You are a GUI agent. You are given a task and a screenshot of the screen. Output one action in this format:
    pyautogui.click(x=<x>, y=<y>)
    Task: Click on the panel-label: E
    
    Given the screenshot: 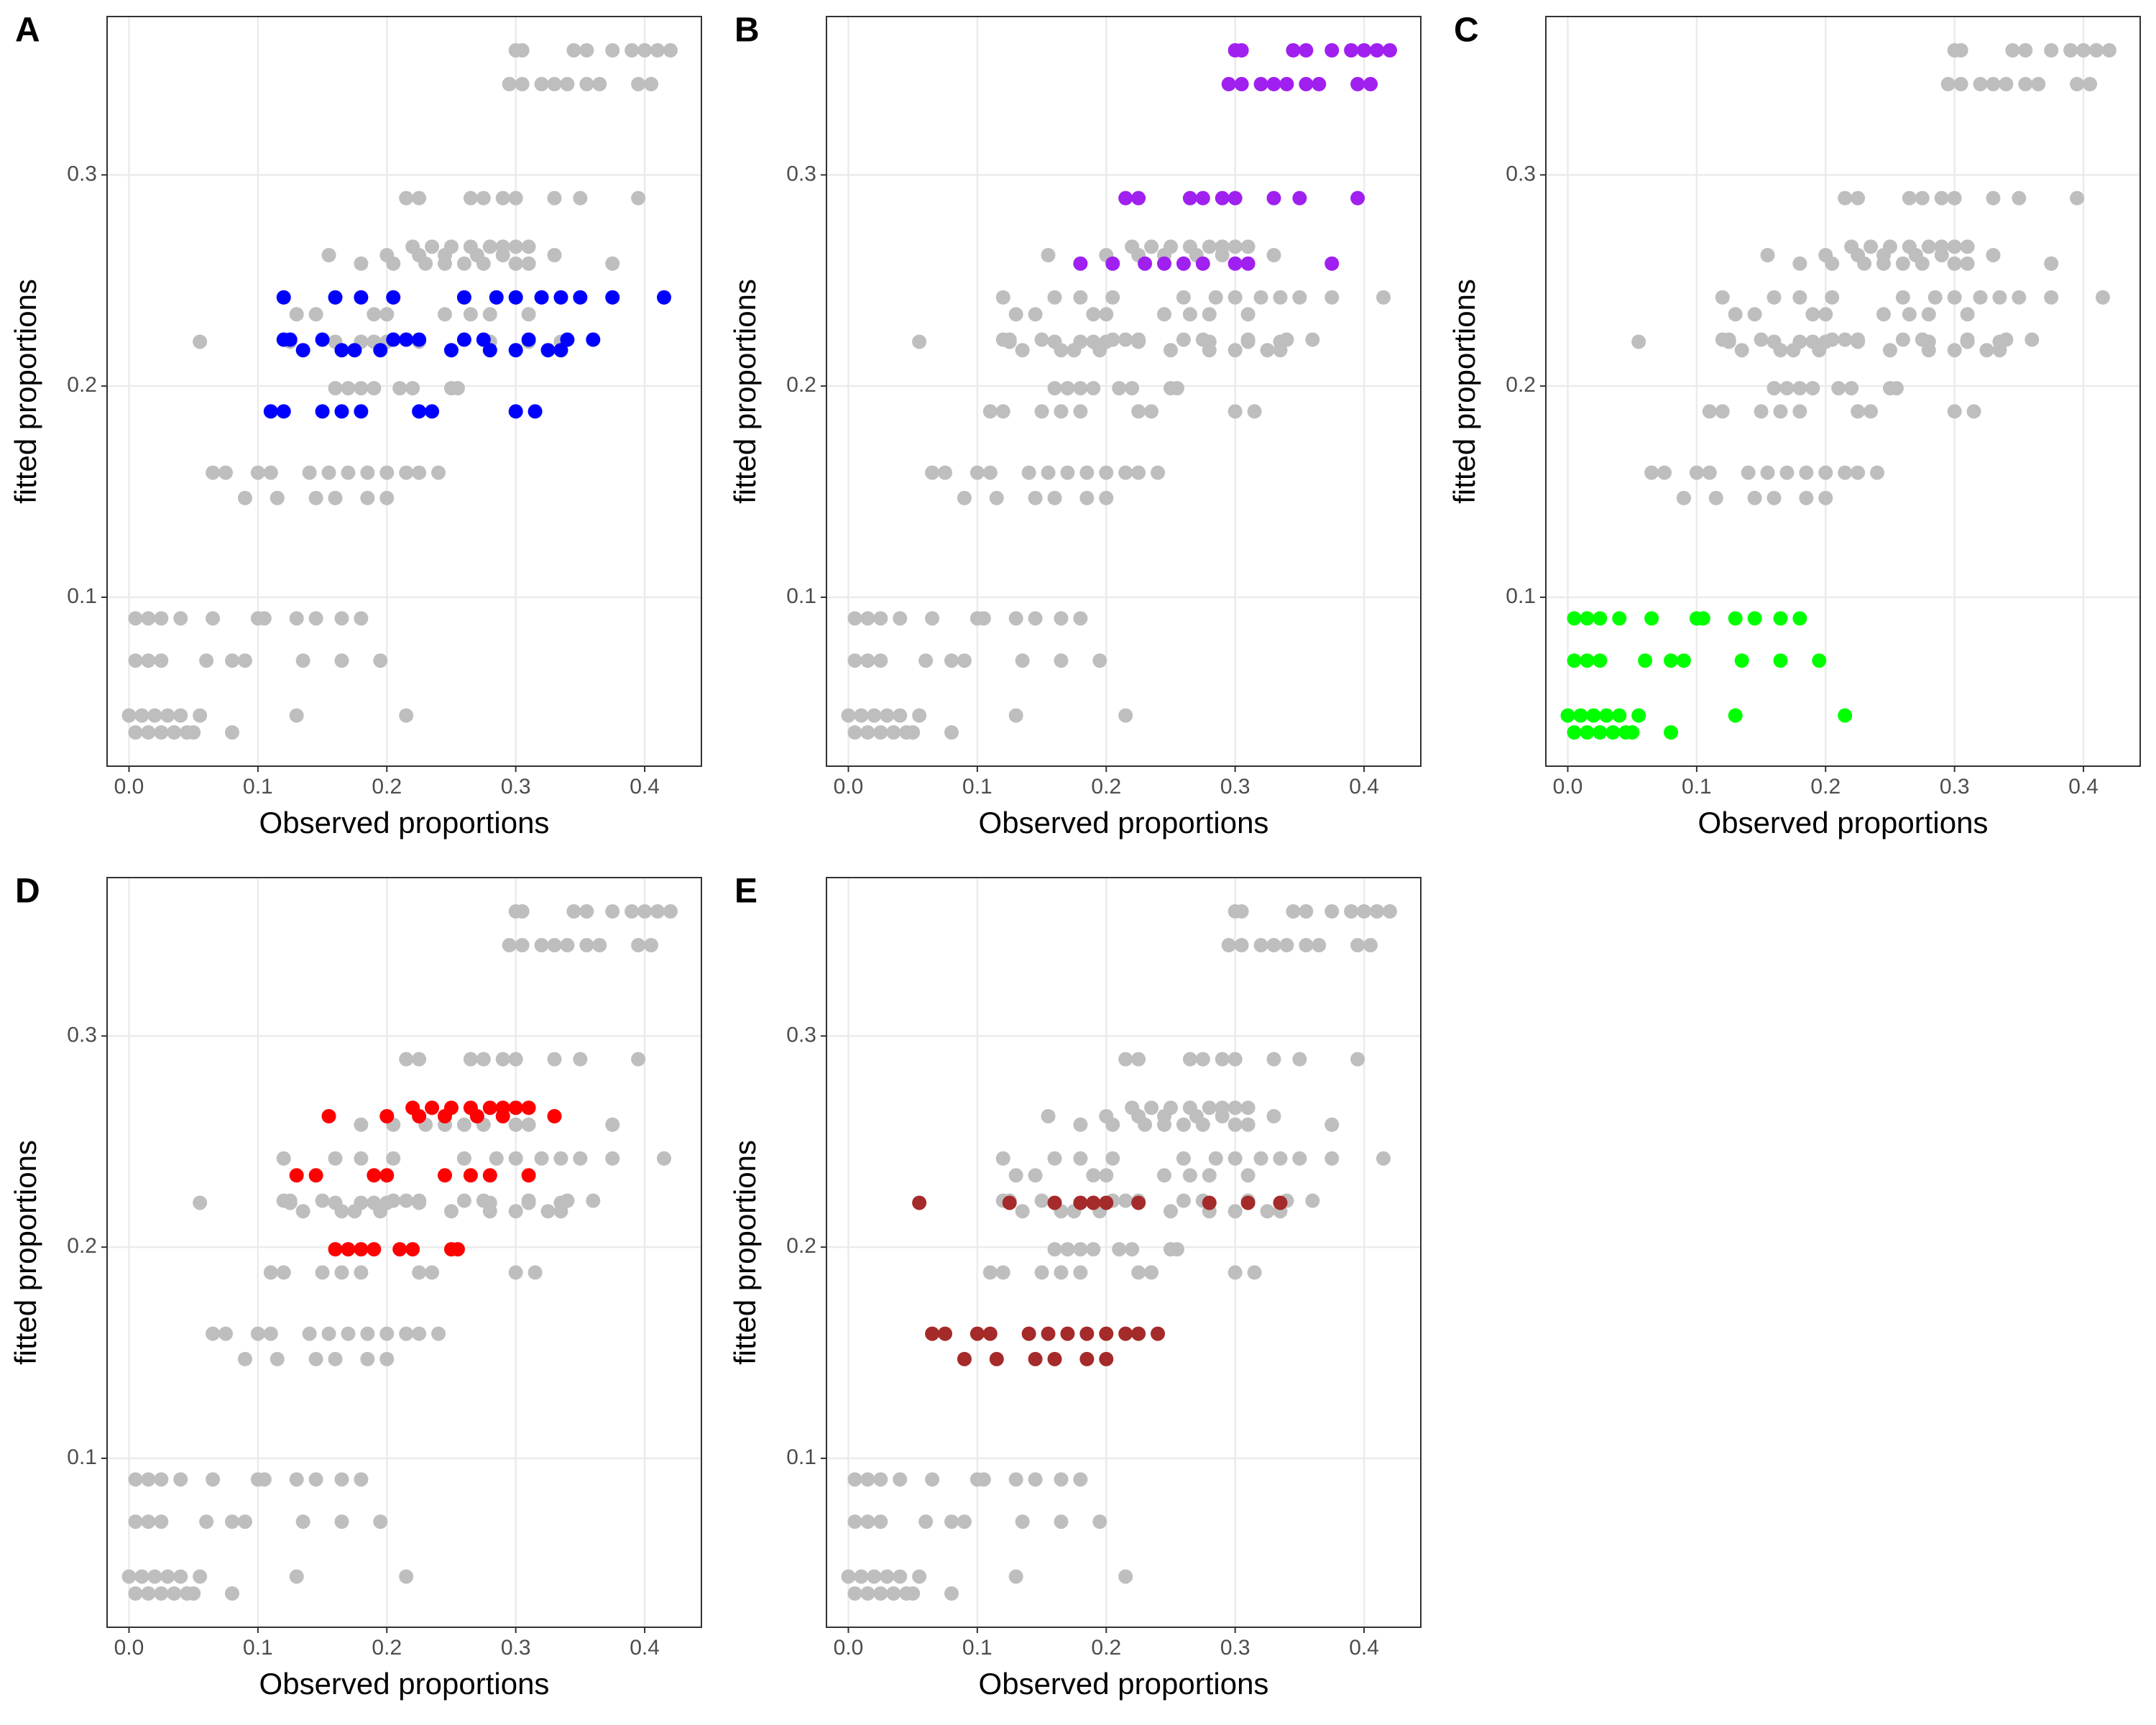 What is the action you would take?
    pyautogui.click(x=745, y=892)
    